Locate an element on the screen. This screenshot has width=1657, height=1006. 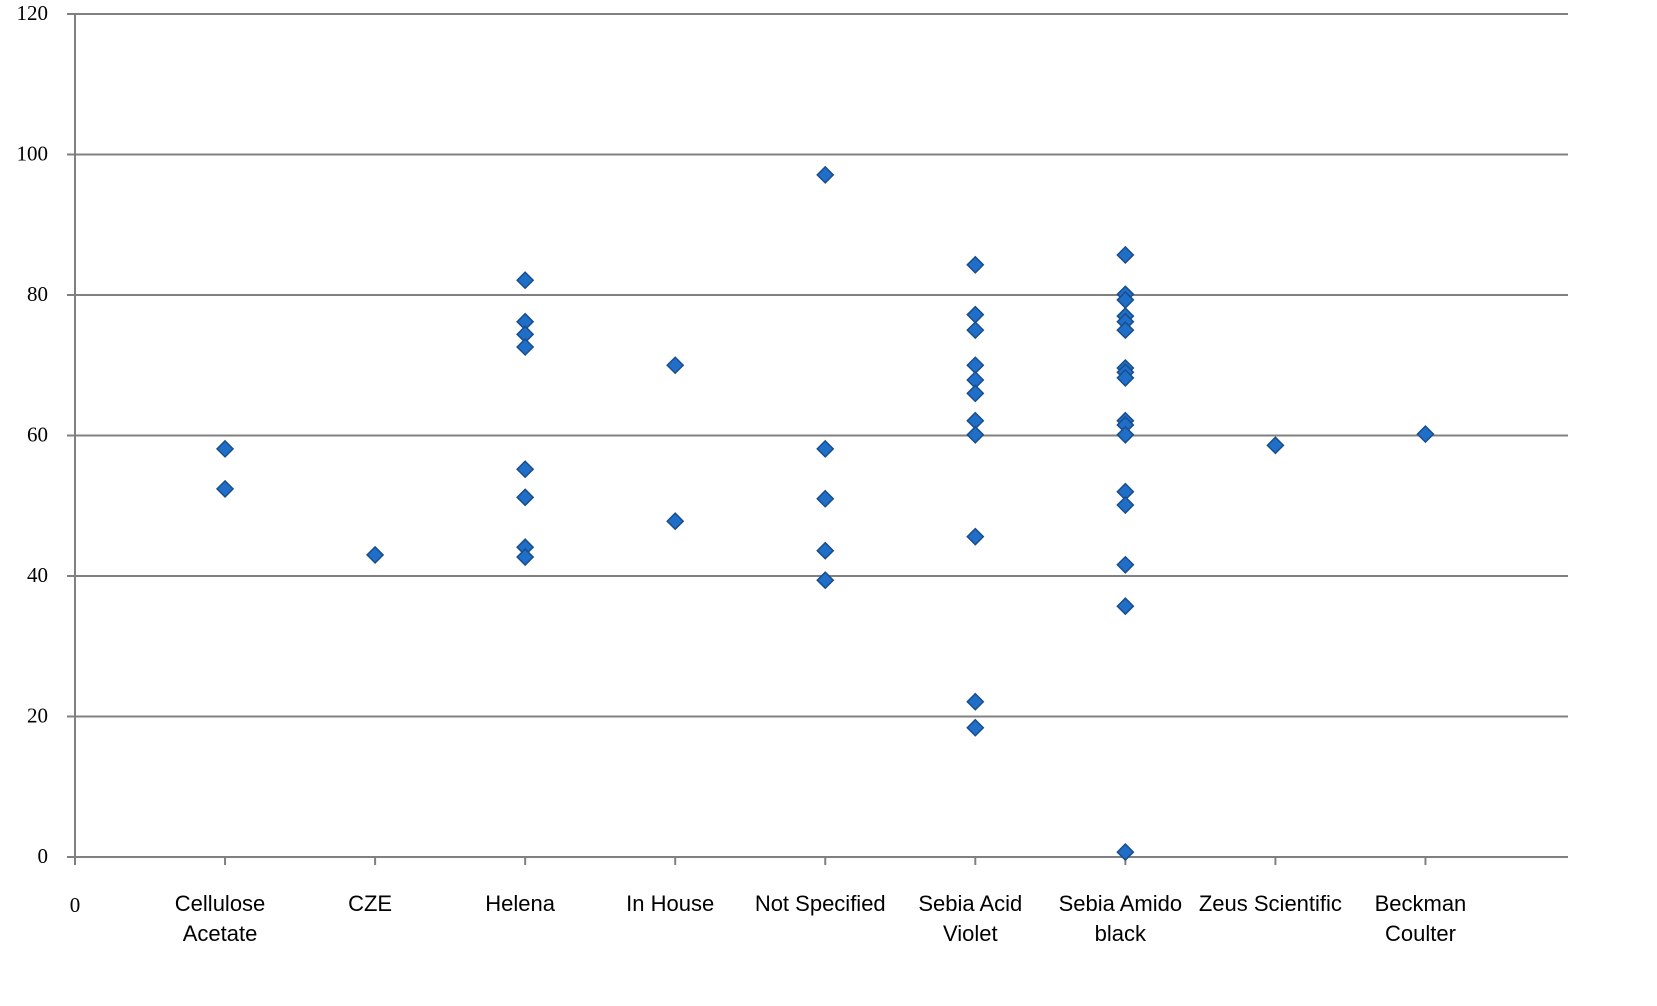
x-tick-label: Sebia Acid Violet is located at coordinates (970, 918).